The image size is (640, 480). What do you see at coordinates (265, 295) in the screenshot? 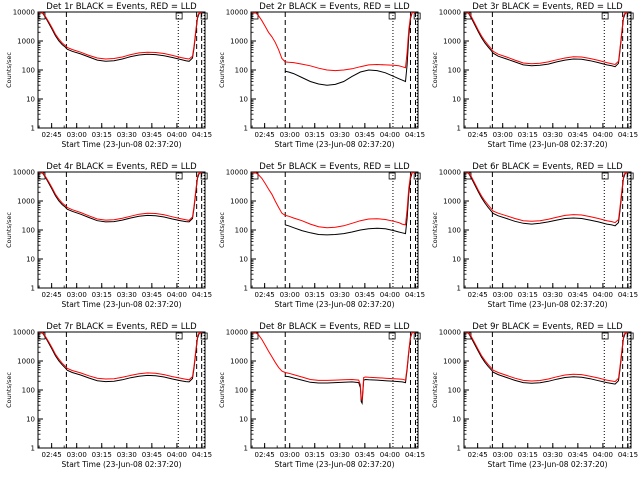
I see `x-tick-label: 02:45` at bounding box center [265, 295].